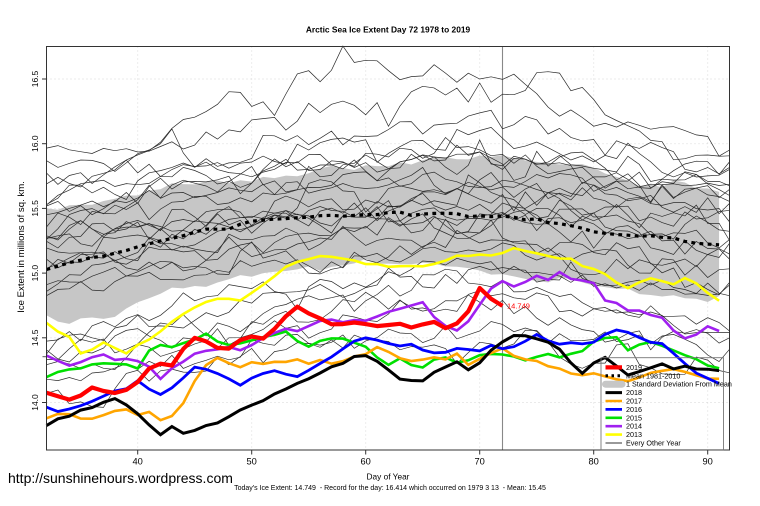 The height and width of the screenshot is (506, 760). I want to click on svg-text: 50, so click(252, 462).